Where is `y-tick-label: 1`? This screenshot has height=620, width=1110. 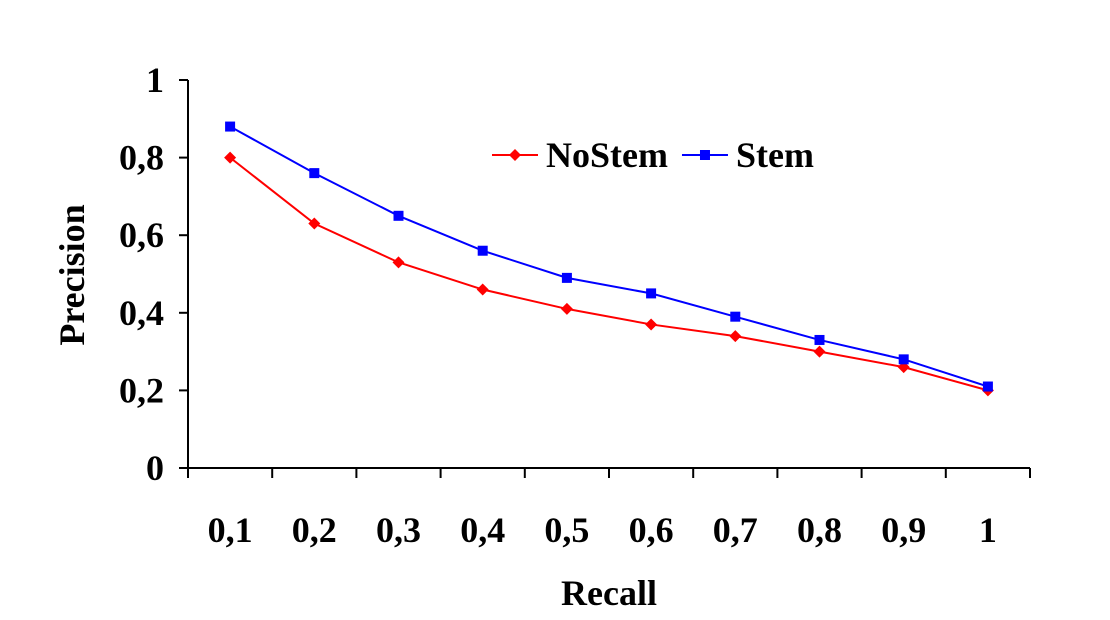 y-tick-label: 1 is located at coordinates (155, 80).